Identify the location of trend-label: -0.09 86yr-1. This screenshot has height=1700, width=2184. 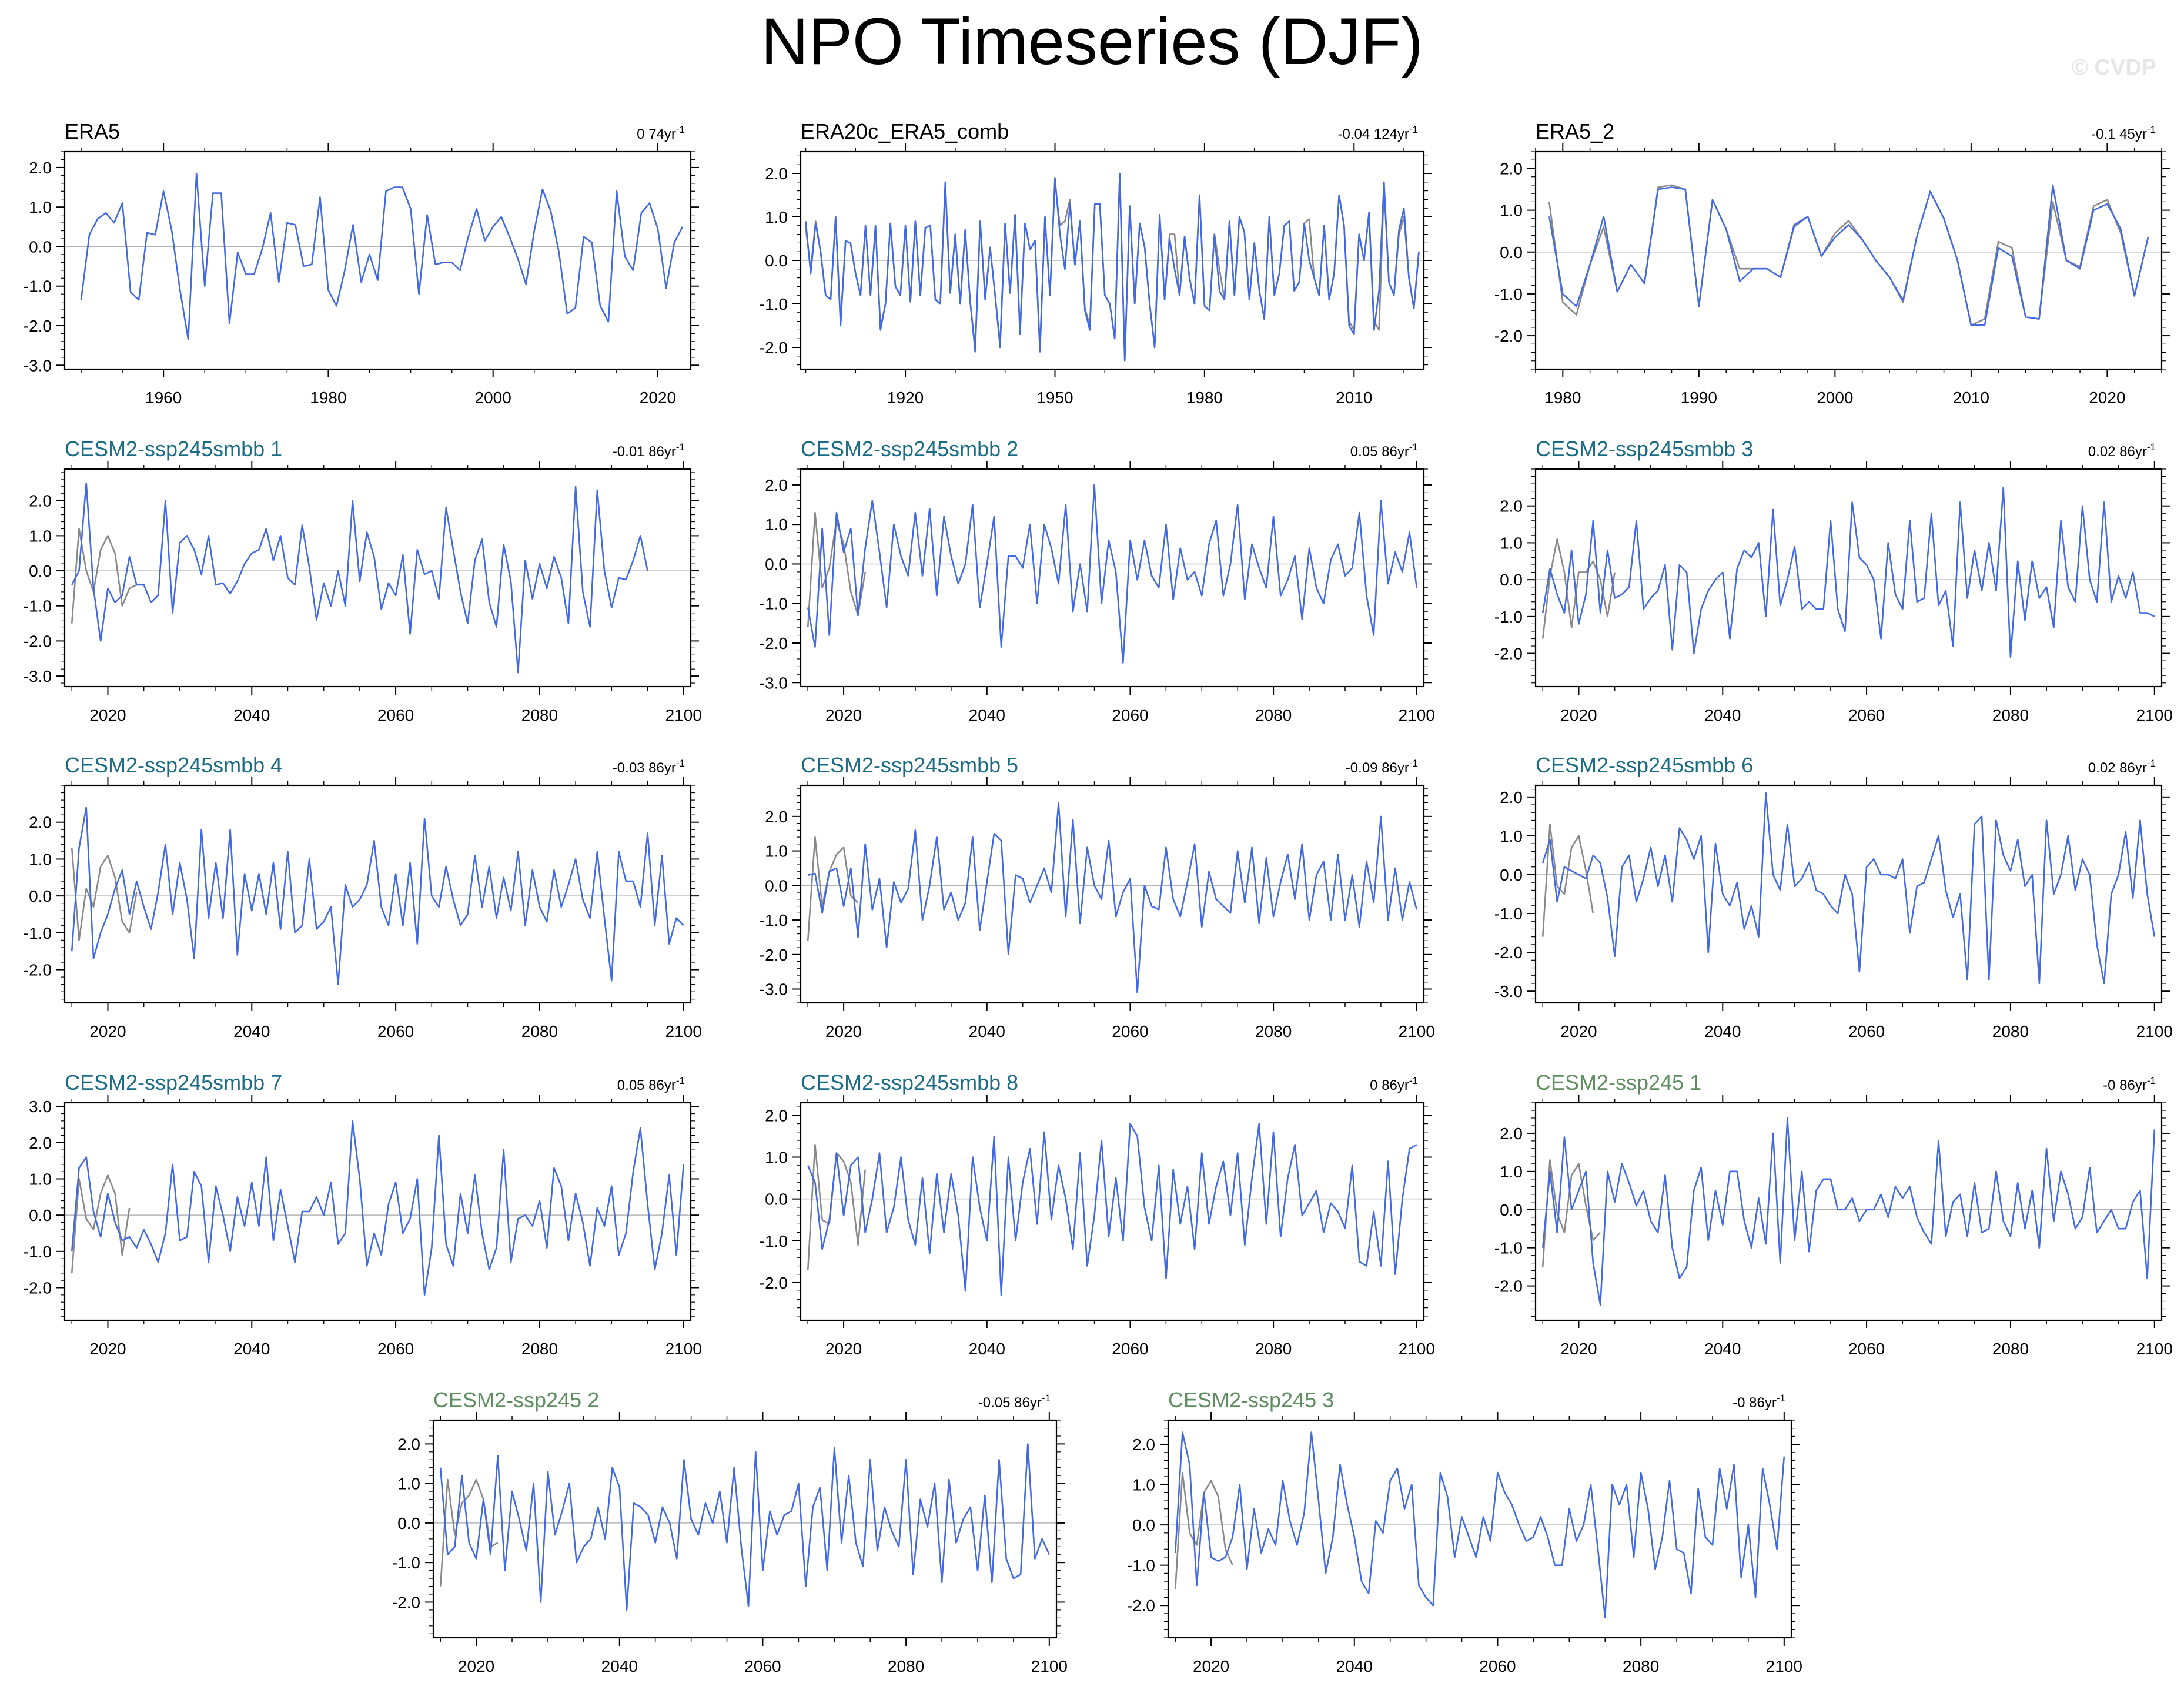
(1382, 767).